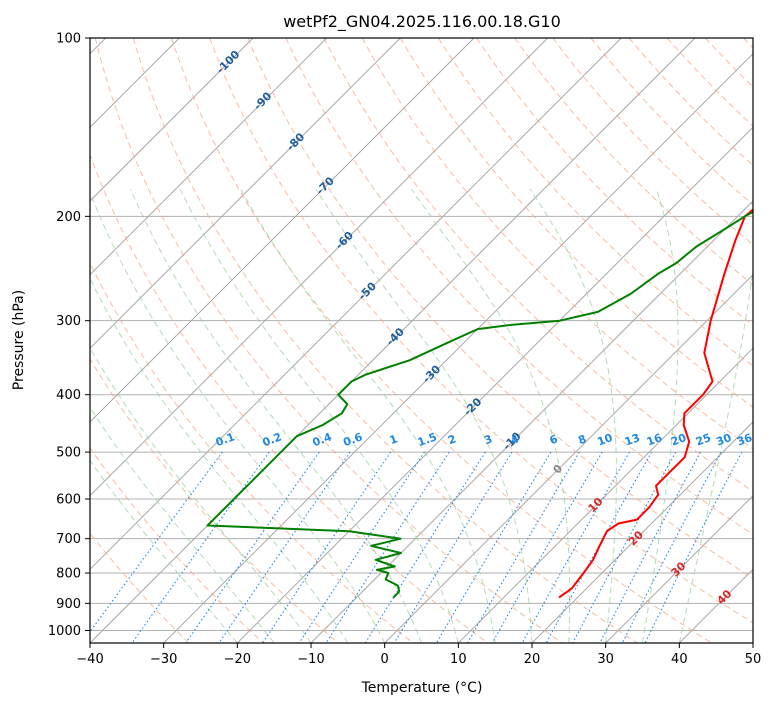  What do you see at coordinates (532, 659) in the screenshot?
I see `x-tick-label: 20` at bounding box center [532, 659].